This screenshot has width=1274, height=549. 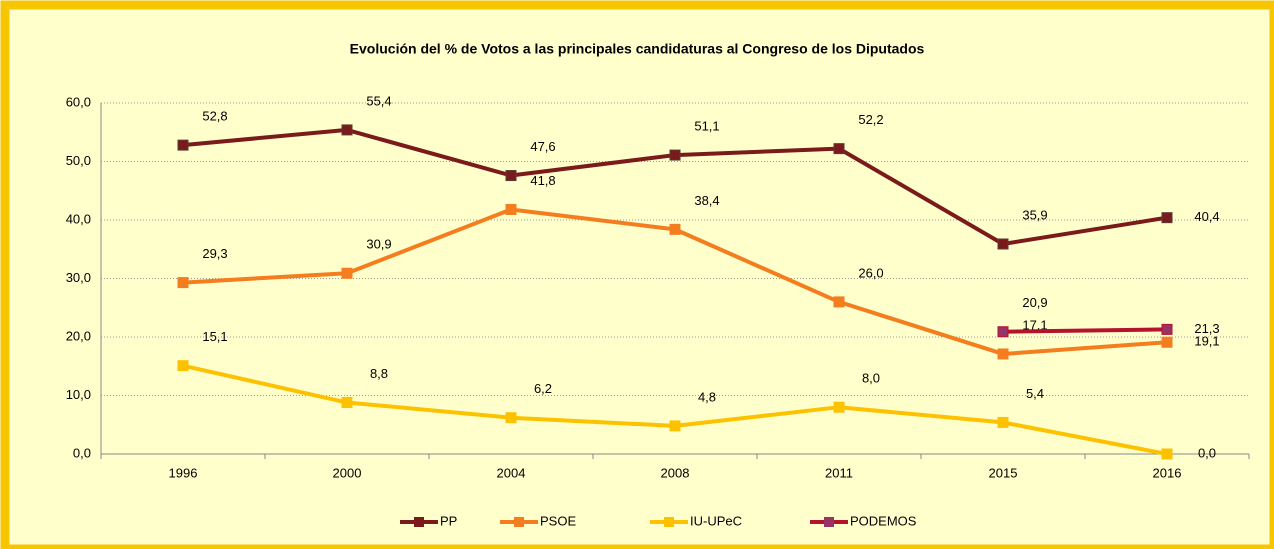 What do you see at coordinates (871, 378) in the screenshot?
I see `data-label: 8,0` at bounding box center [871, 378].